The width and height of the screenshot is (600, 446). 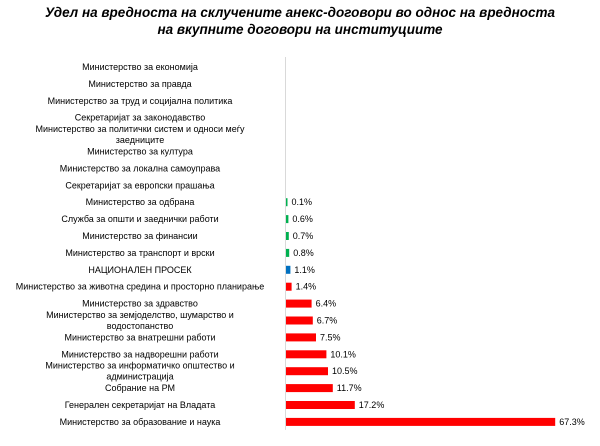 I want to click on value-label: 1.4%, so click(x=306, y=287).